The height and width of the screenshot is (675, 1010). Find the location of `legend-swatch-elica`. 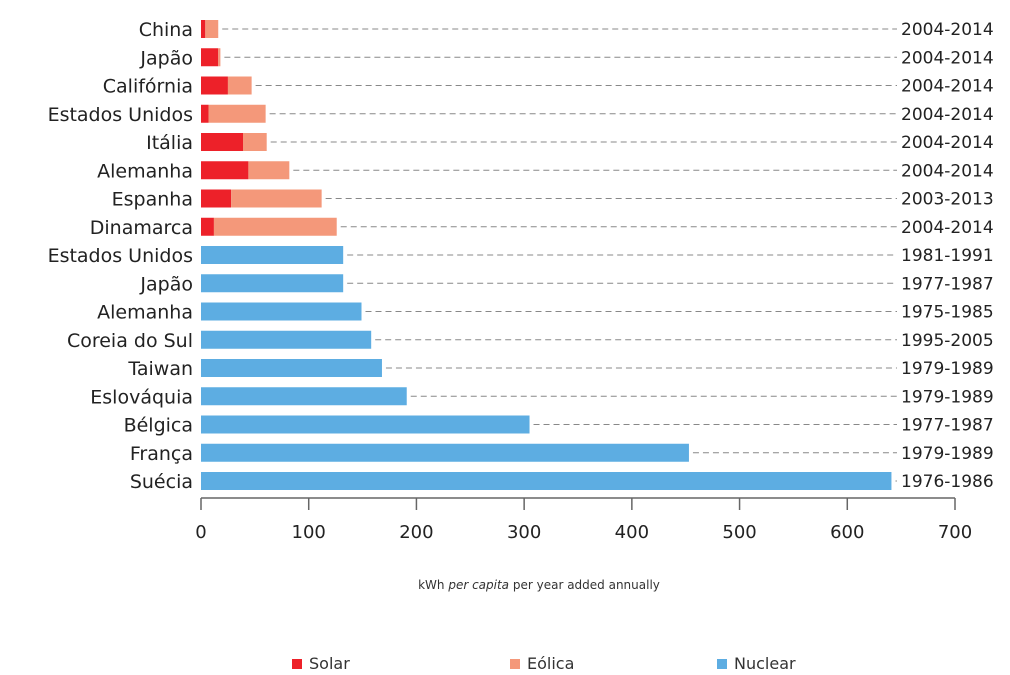

legend-swatch-elica is located at coordinates (515, 664).